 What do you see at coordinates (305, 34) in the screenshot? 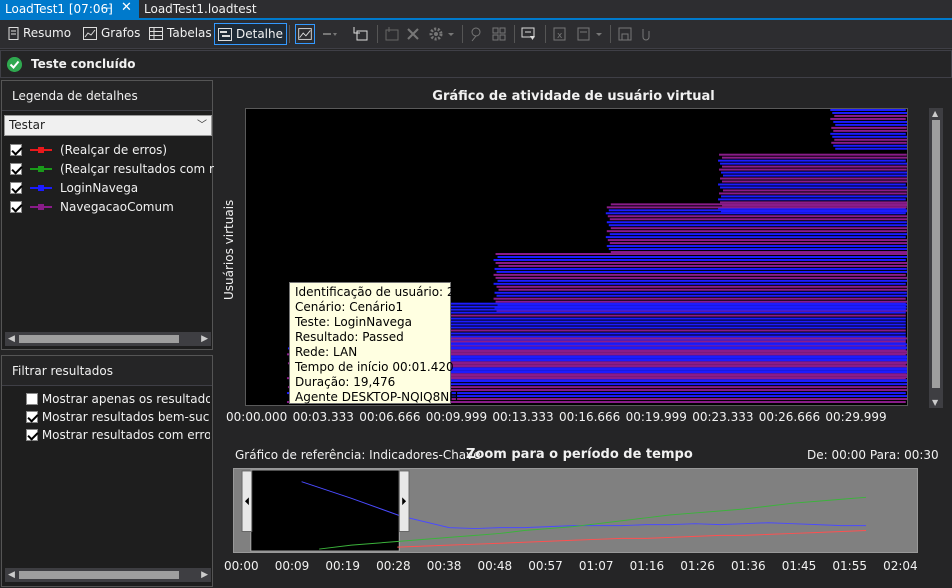
I see `chart-image-icon` at bounding box center [305, 34].